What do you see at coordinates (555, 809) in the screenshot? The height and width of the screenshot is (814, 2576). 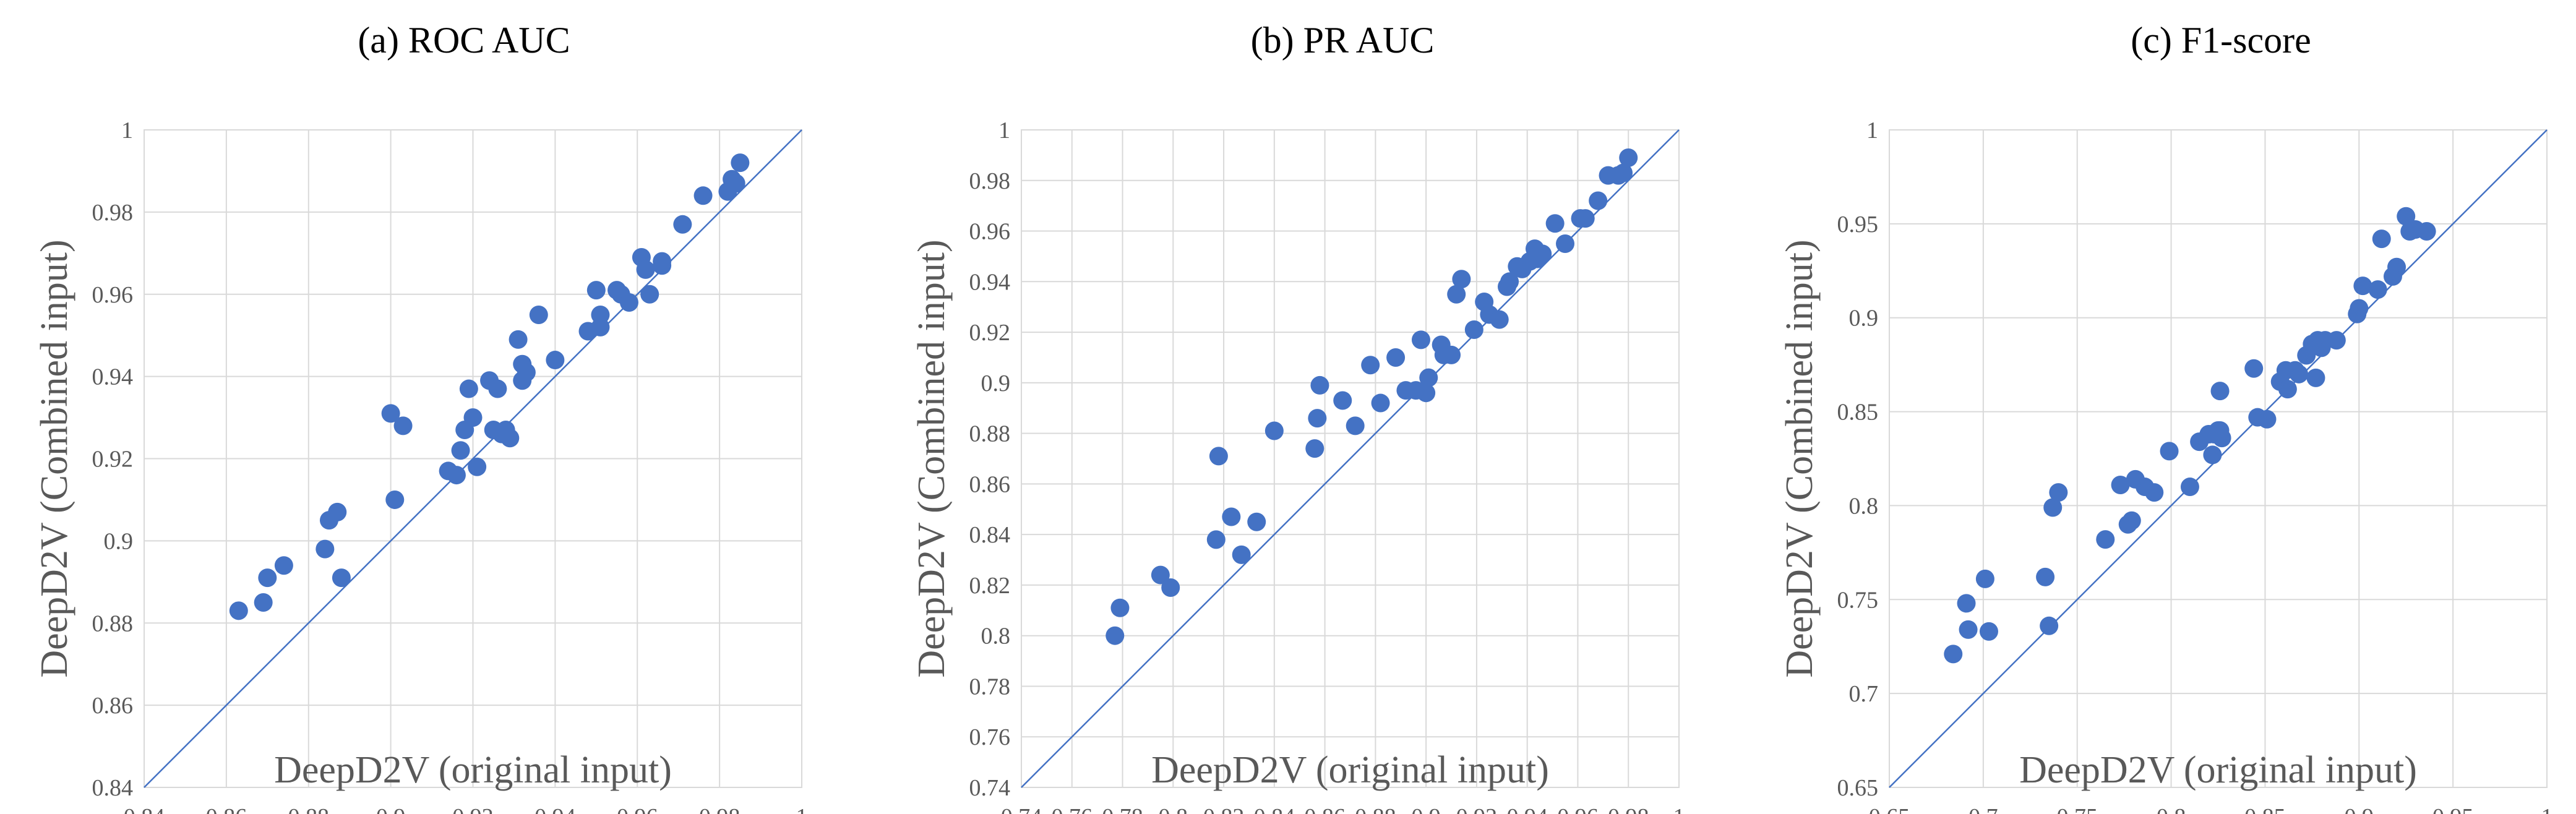 I see `x-tick-label: 0.94` at bounding box center [555, 809].